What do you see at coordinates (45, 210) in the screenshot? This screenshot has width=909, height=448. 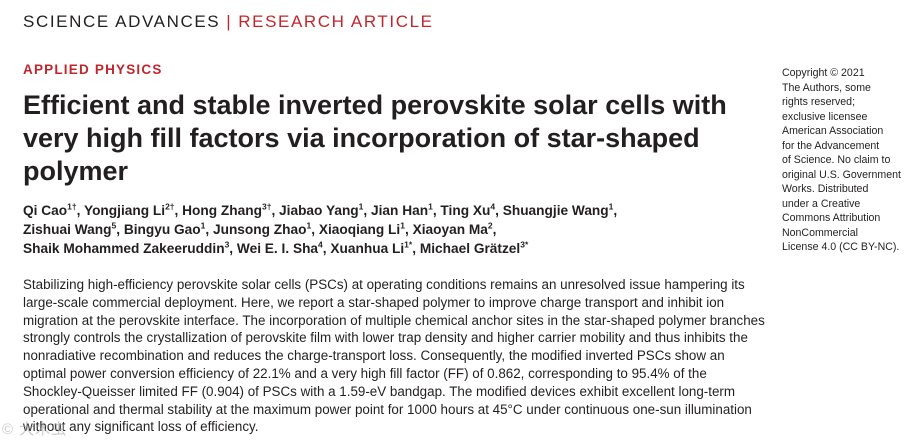 I see `author-name: Qi Cao` at bounding box center [45, 210].